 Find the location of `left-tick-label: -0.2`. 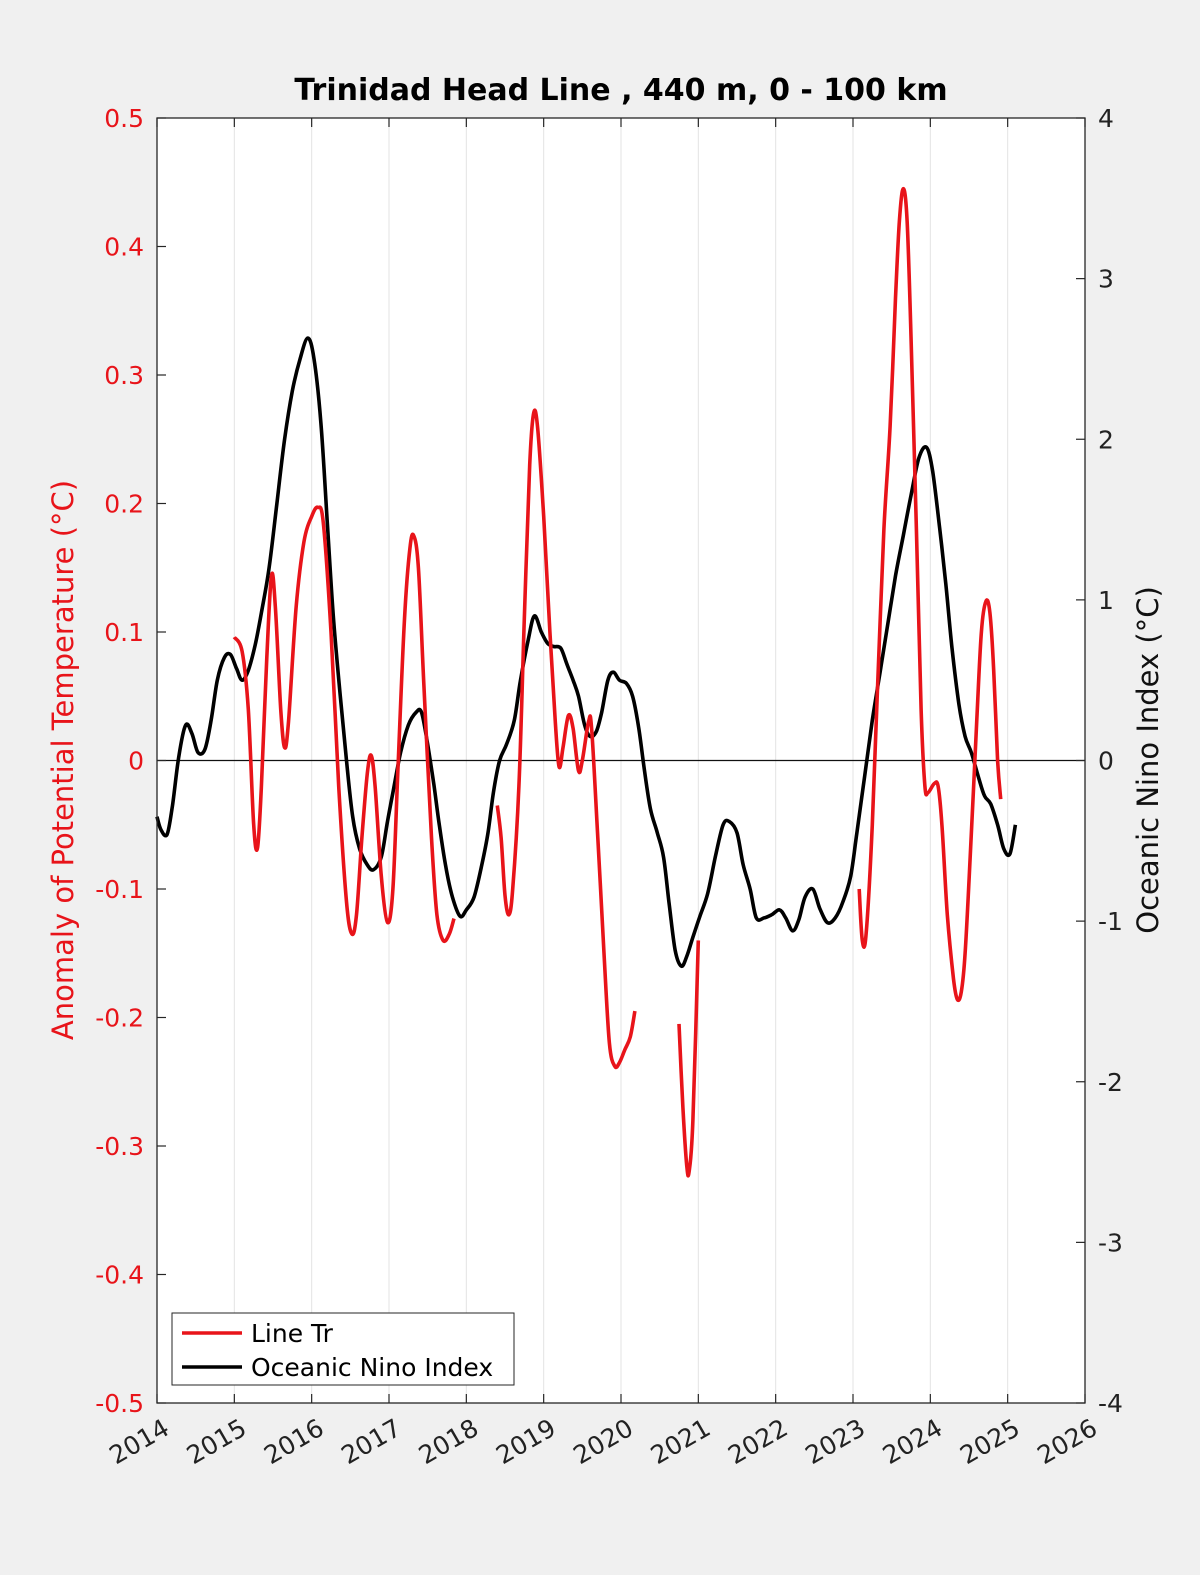

left-tick-label: -0.2 is located at coordinates (119, 1018).